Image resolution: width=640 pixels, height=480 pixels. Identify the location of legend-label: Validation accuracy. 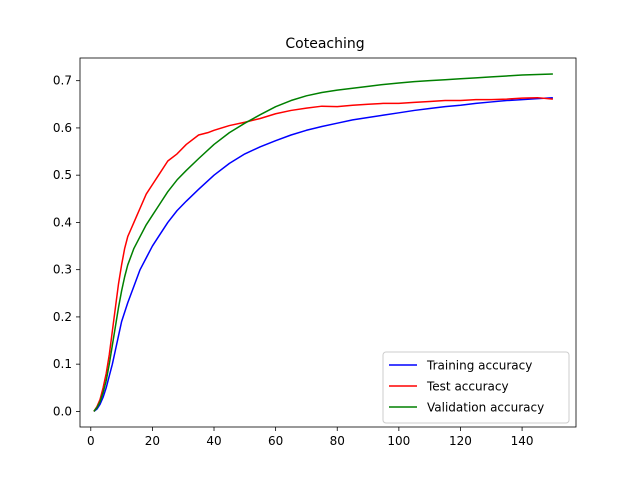
(485, 408).